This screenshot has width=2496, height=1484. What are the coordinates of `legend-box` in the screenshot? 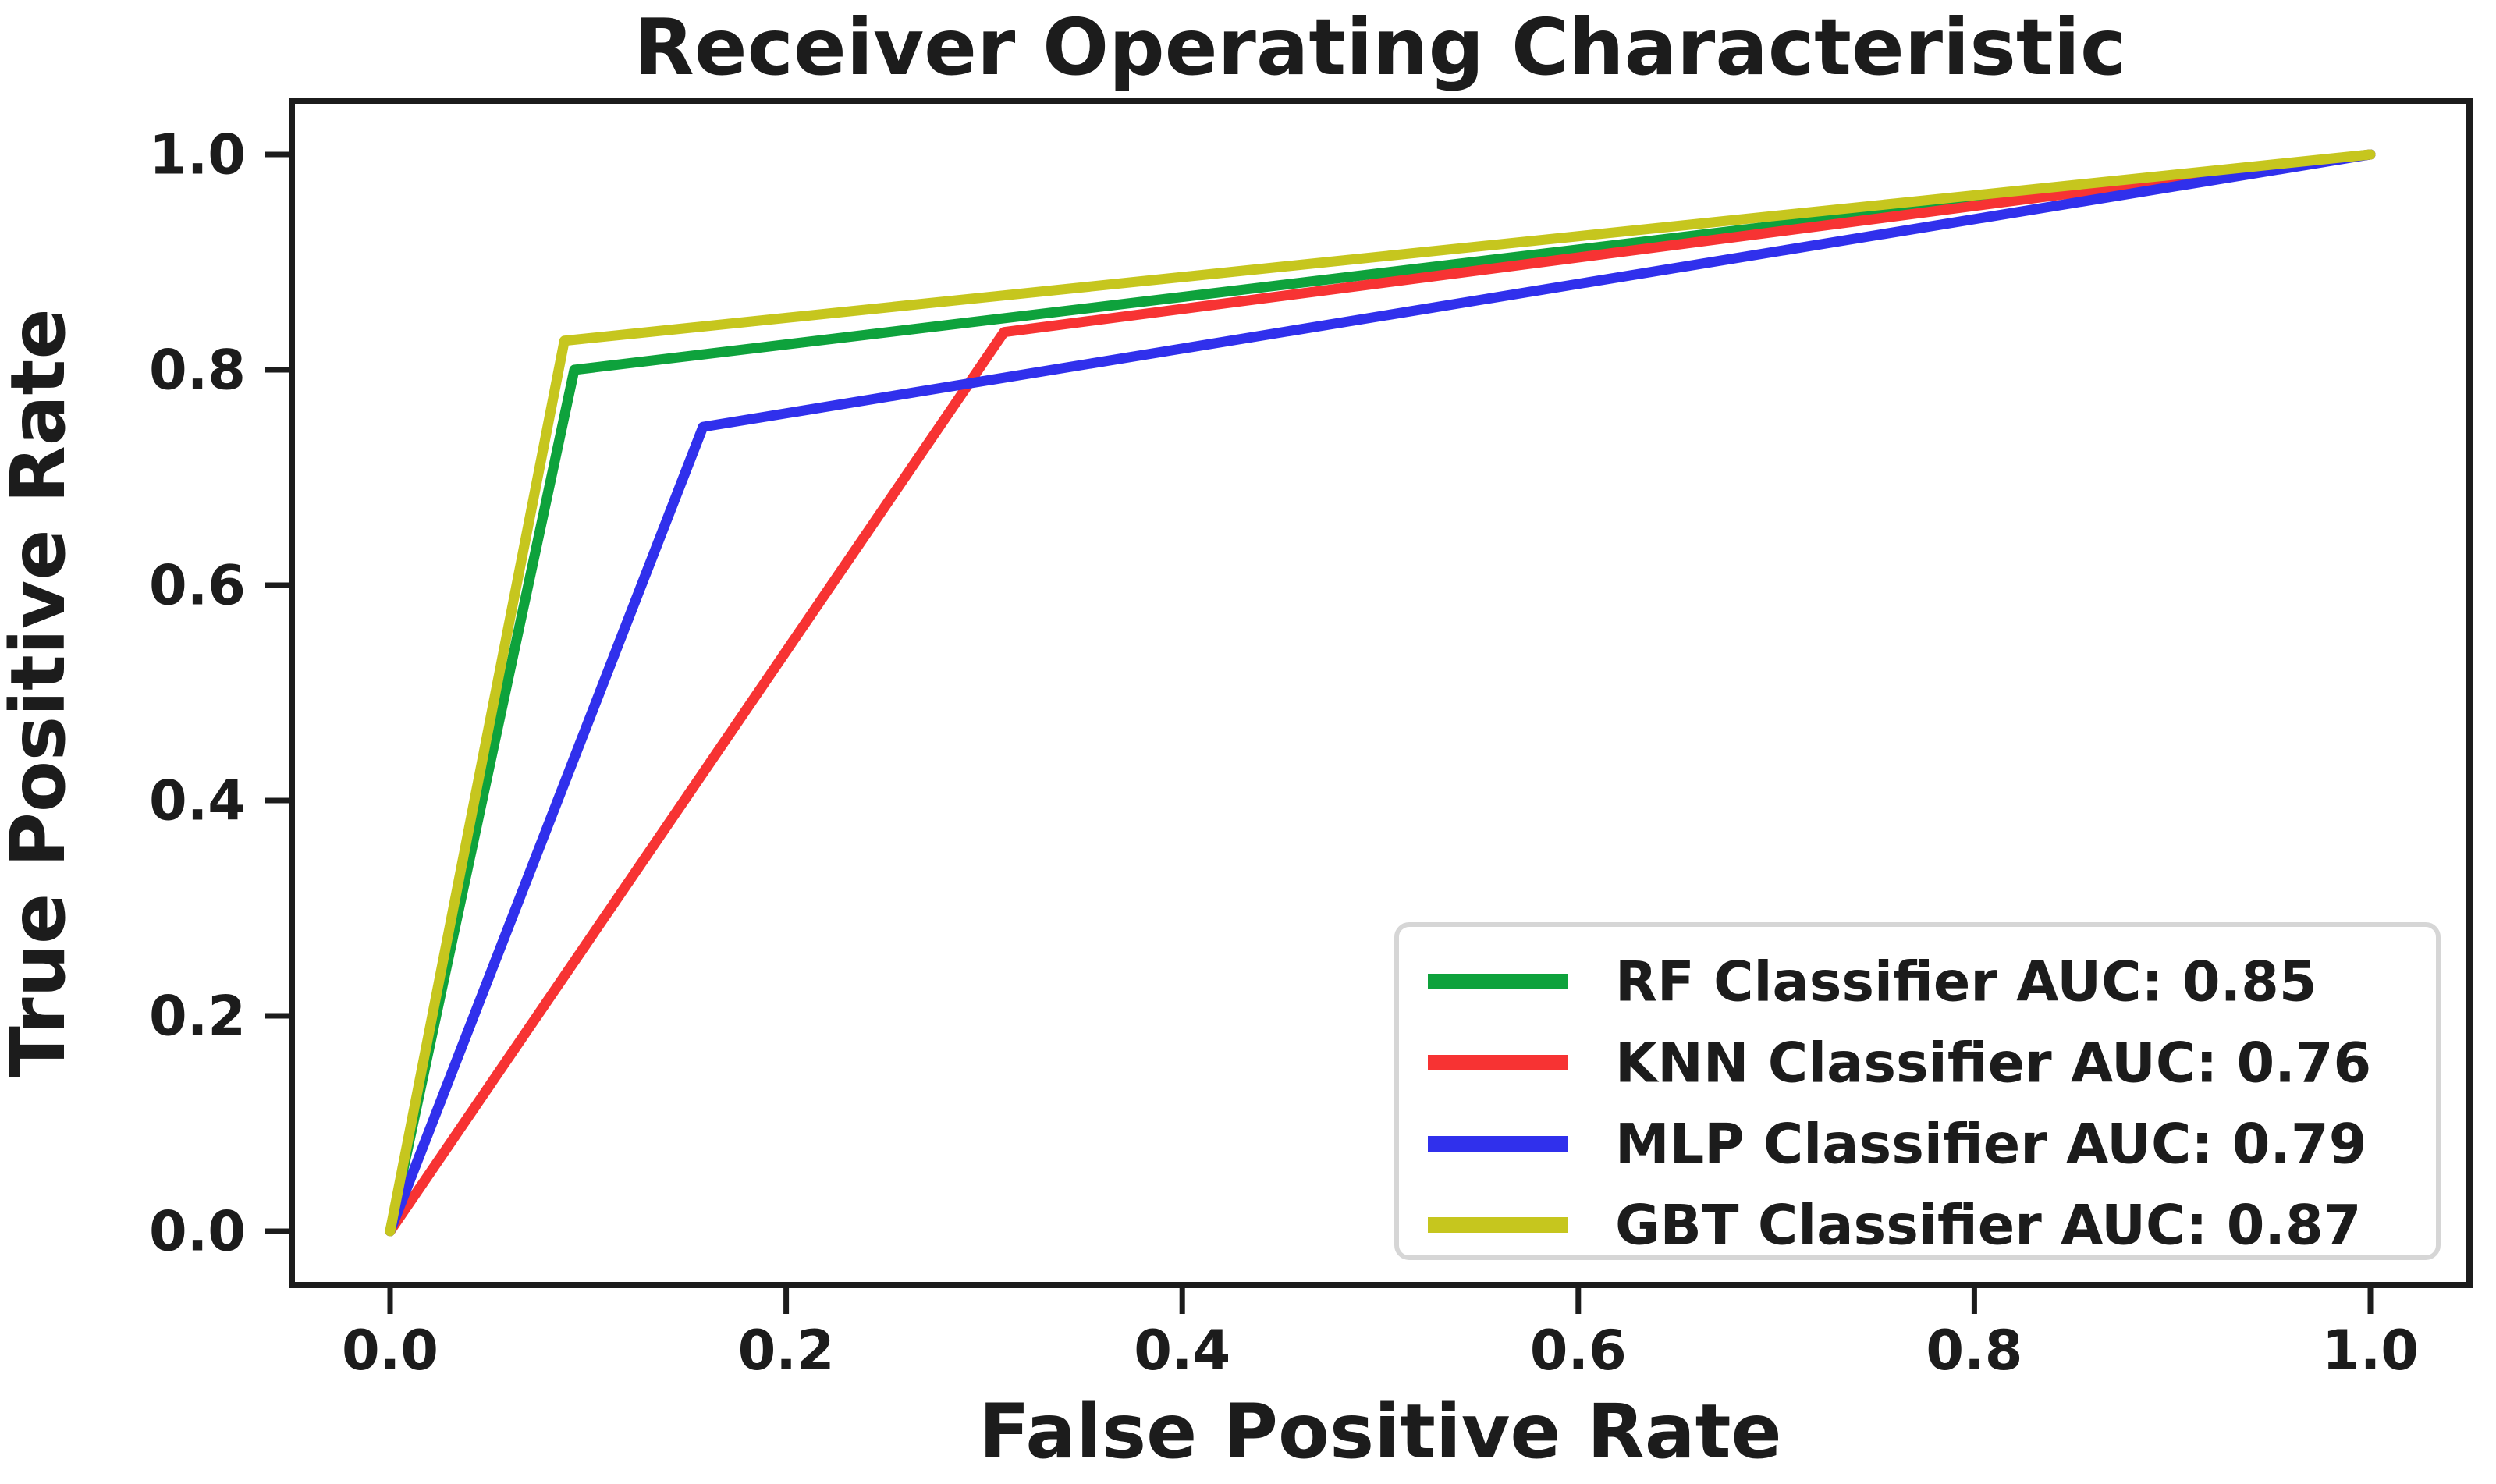 It's located at (1917, 1091).